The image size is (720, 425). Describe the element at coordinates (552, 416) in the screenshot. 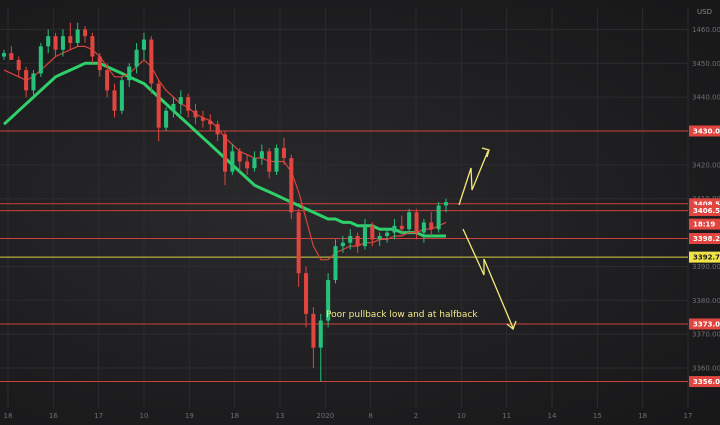

I see `time-tick-label: 14` at that location.